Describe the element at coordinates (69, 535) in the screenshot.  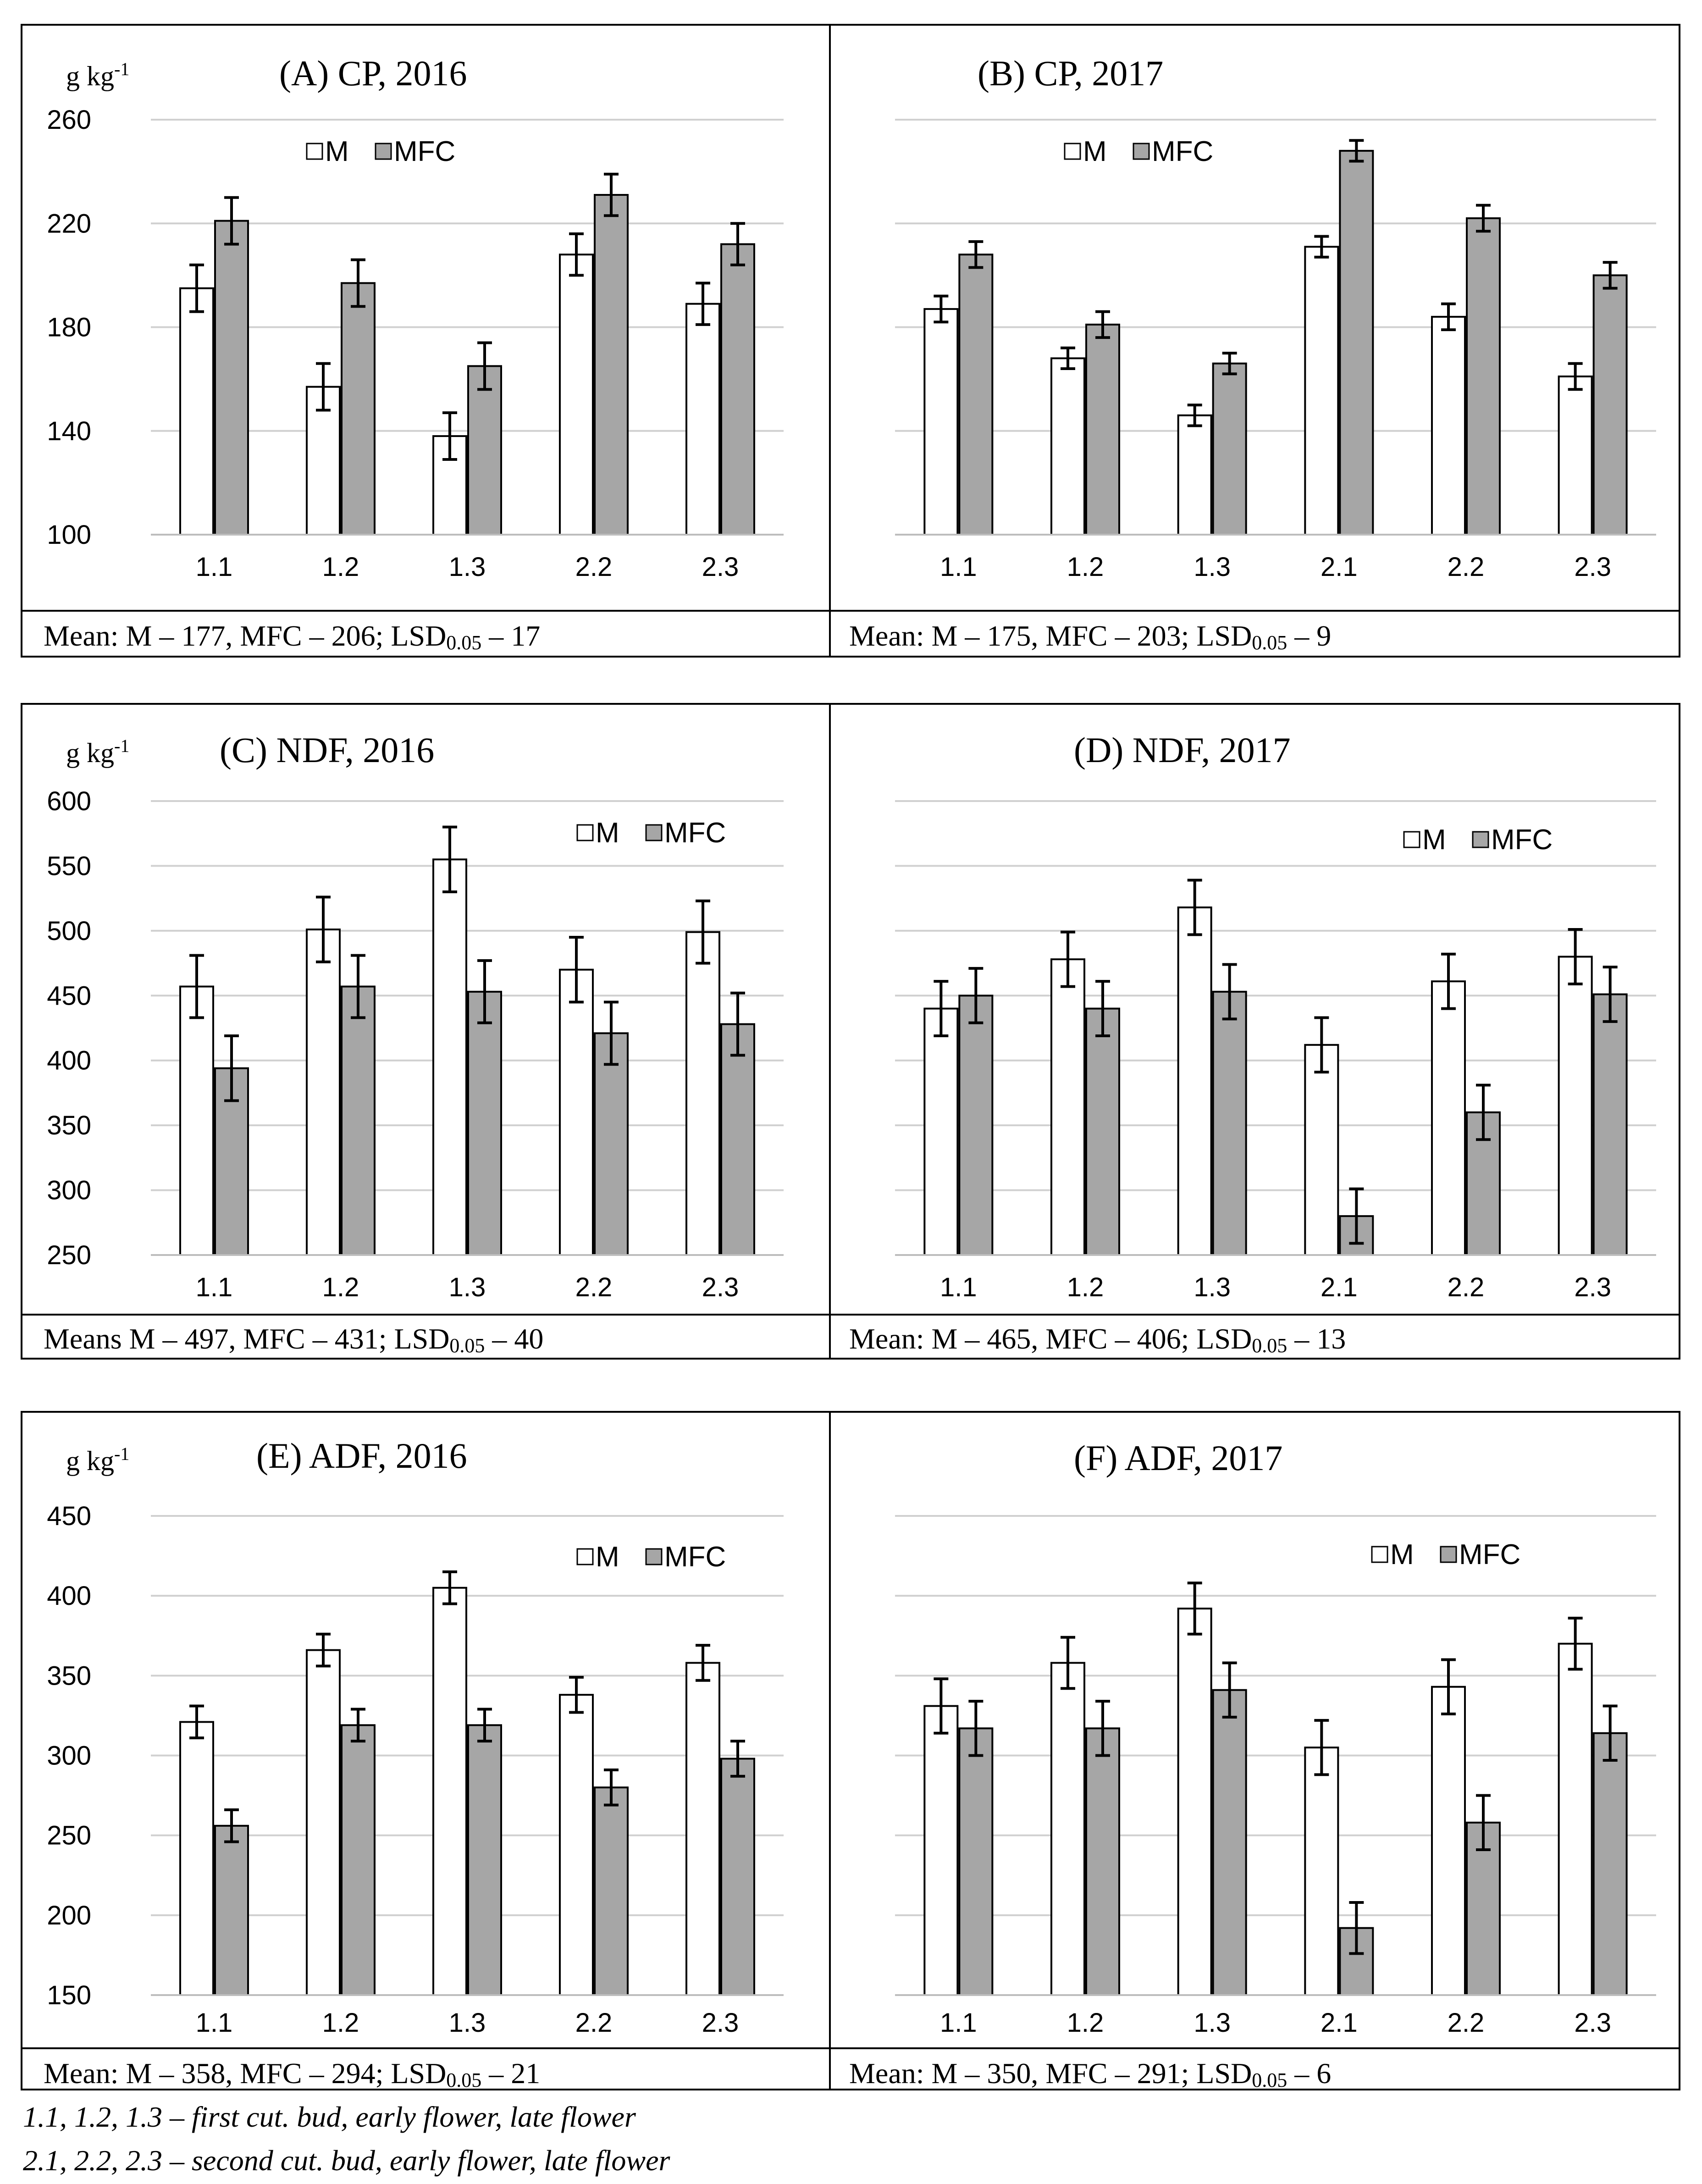
I see `y-tick-label: 100` at that location.